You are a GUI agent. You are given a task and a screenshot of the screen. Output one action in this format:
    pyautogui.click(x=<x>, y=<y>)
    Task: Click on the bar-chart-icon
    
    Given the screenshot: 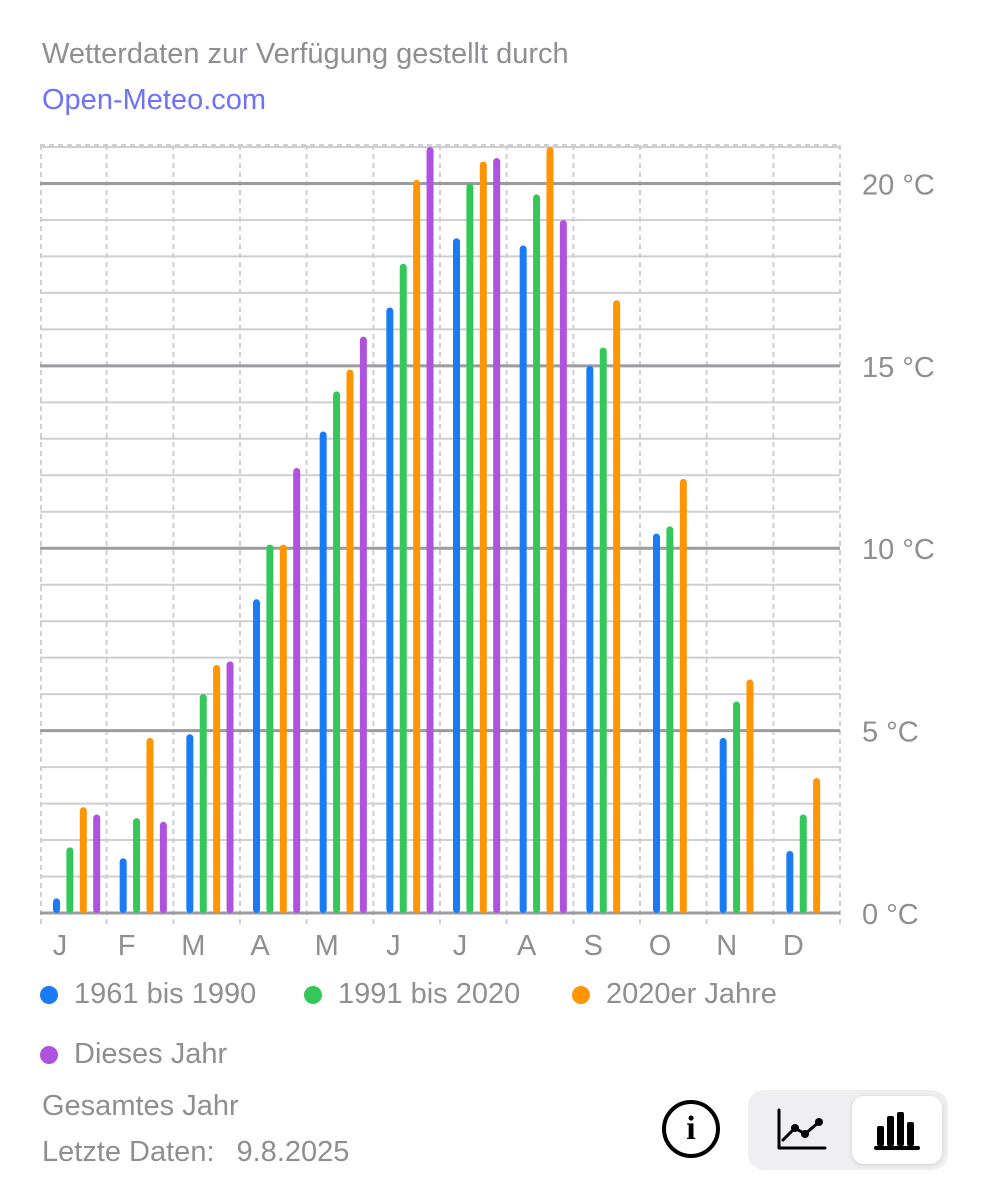 What is the action you would take?
    pyautogui.click(x=897, y=1131)
    